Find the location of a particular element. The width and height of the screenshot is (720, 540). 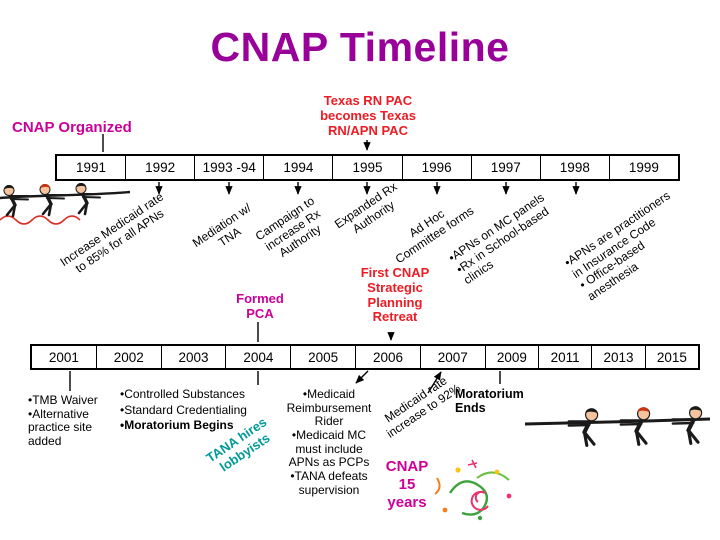

year-cell-2015: 2015 is located at coordinates (671, 357).